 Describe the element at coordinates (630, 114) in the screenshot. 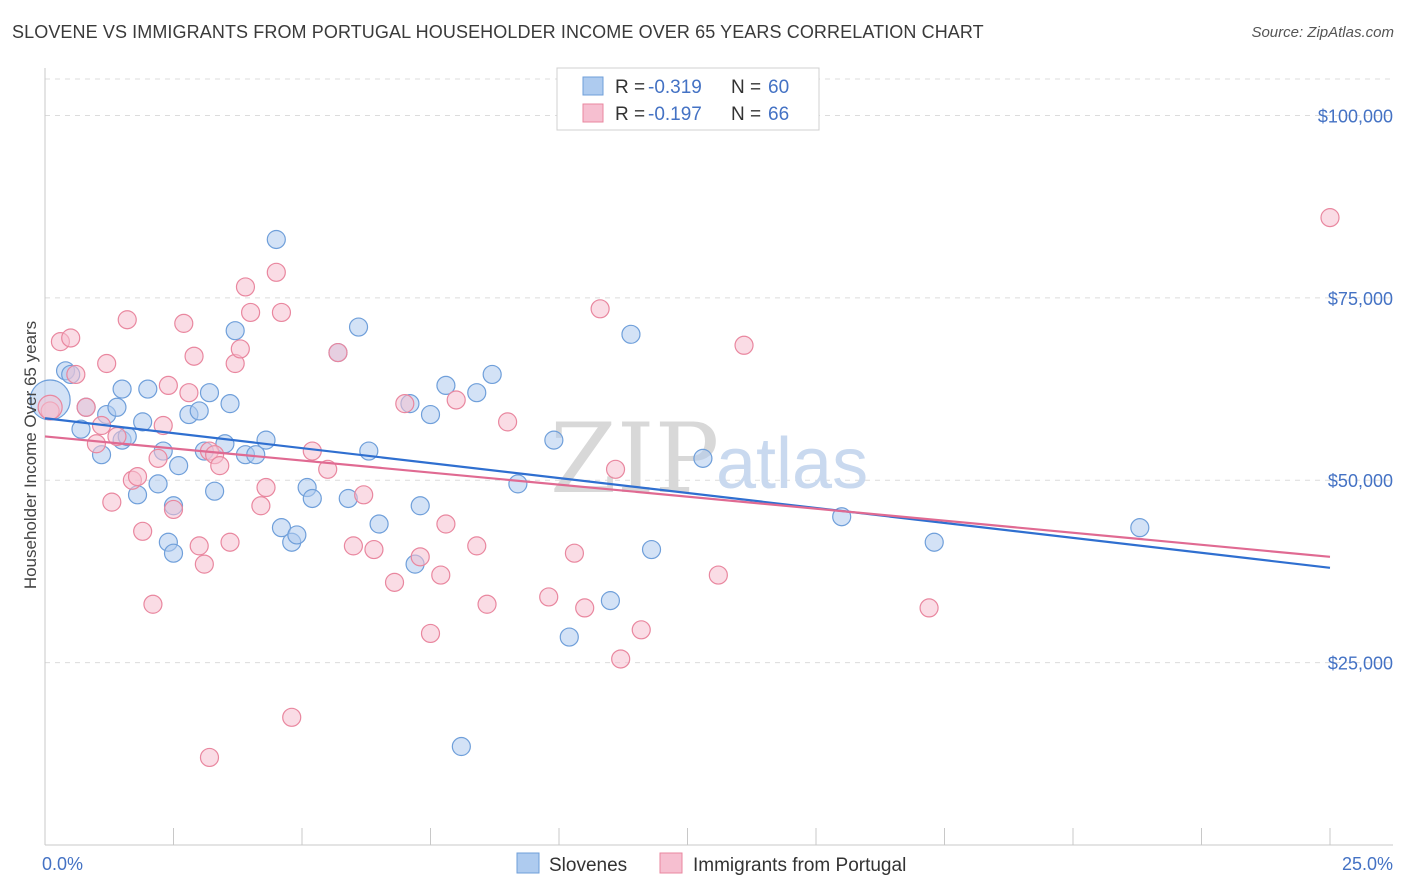

I see `legend-r-label-2: R =` at that location.